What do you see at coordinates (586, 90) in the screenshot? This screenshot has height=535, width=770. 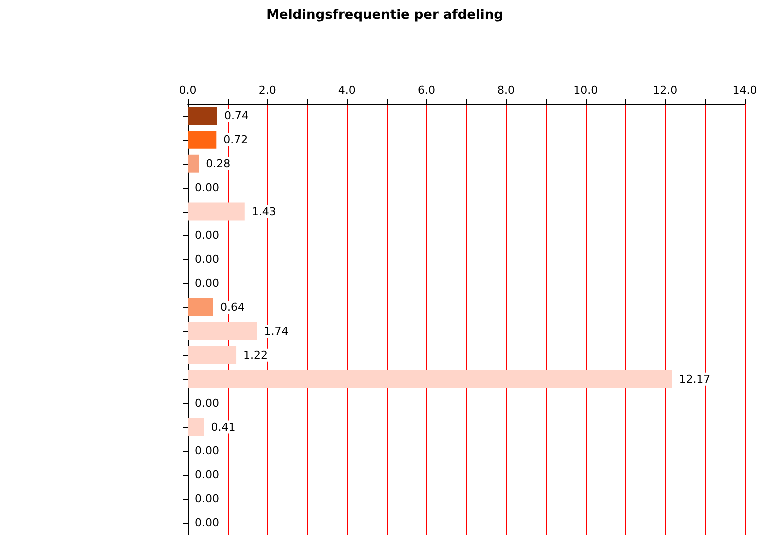 I see `x-tick-label: 10.0` at bounding box center [586, 90].